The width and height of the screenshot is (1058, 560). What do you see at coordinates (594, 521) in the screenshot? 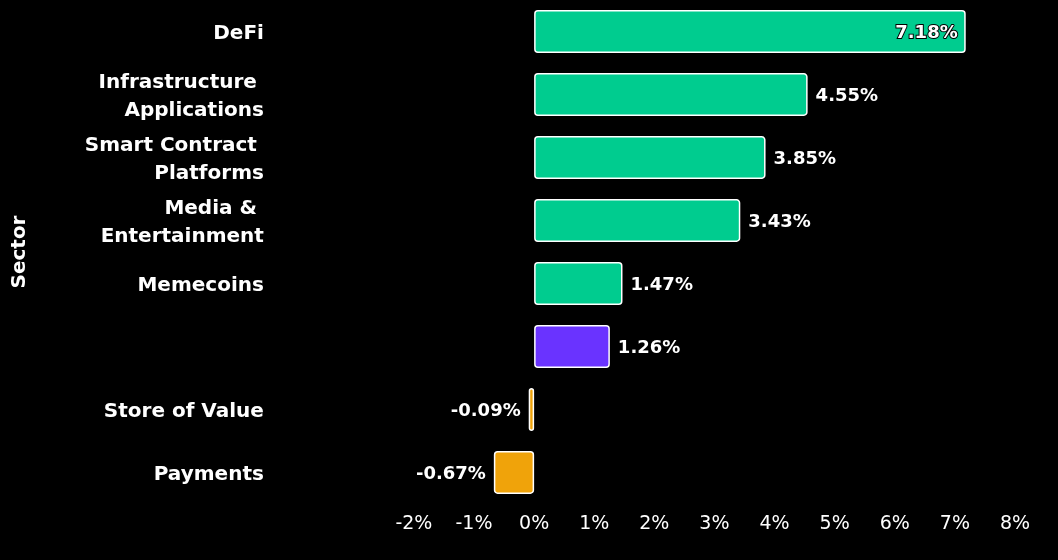
I see `x-tick-label: 1%` at bounding box center [594, 521].